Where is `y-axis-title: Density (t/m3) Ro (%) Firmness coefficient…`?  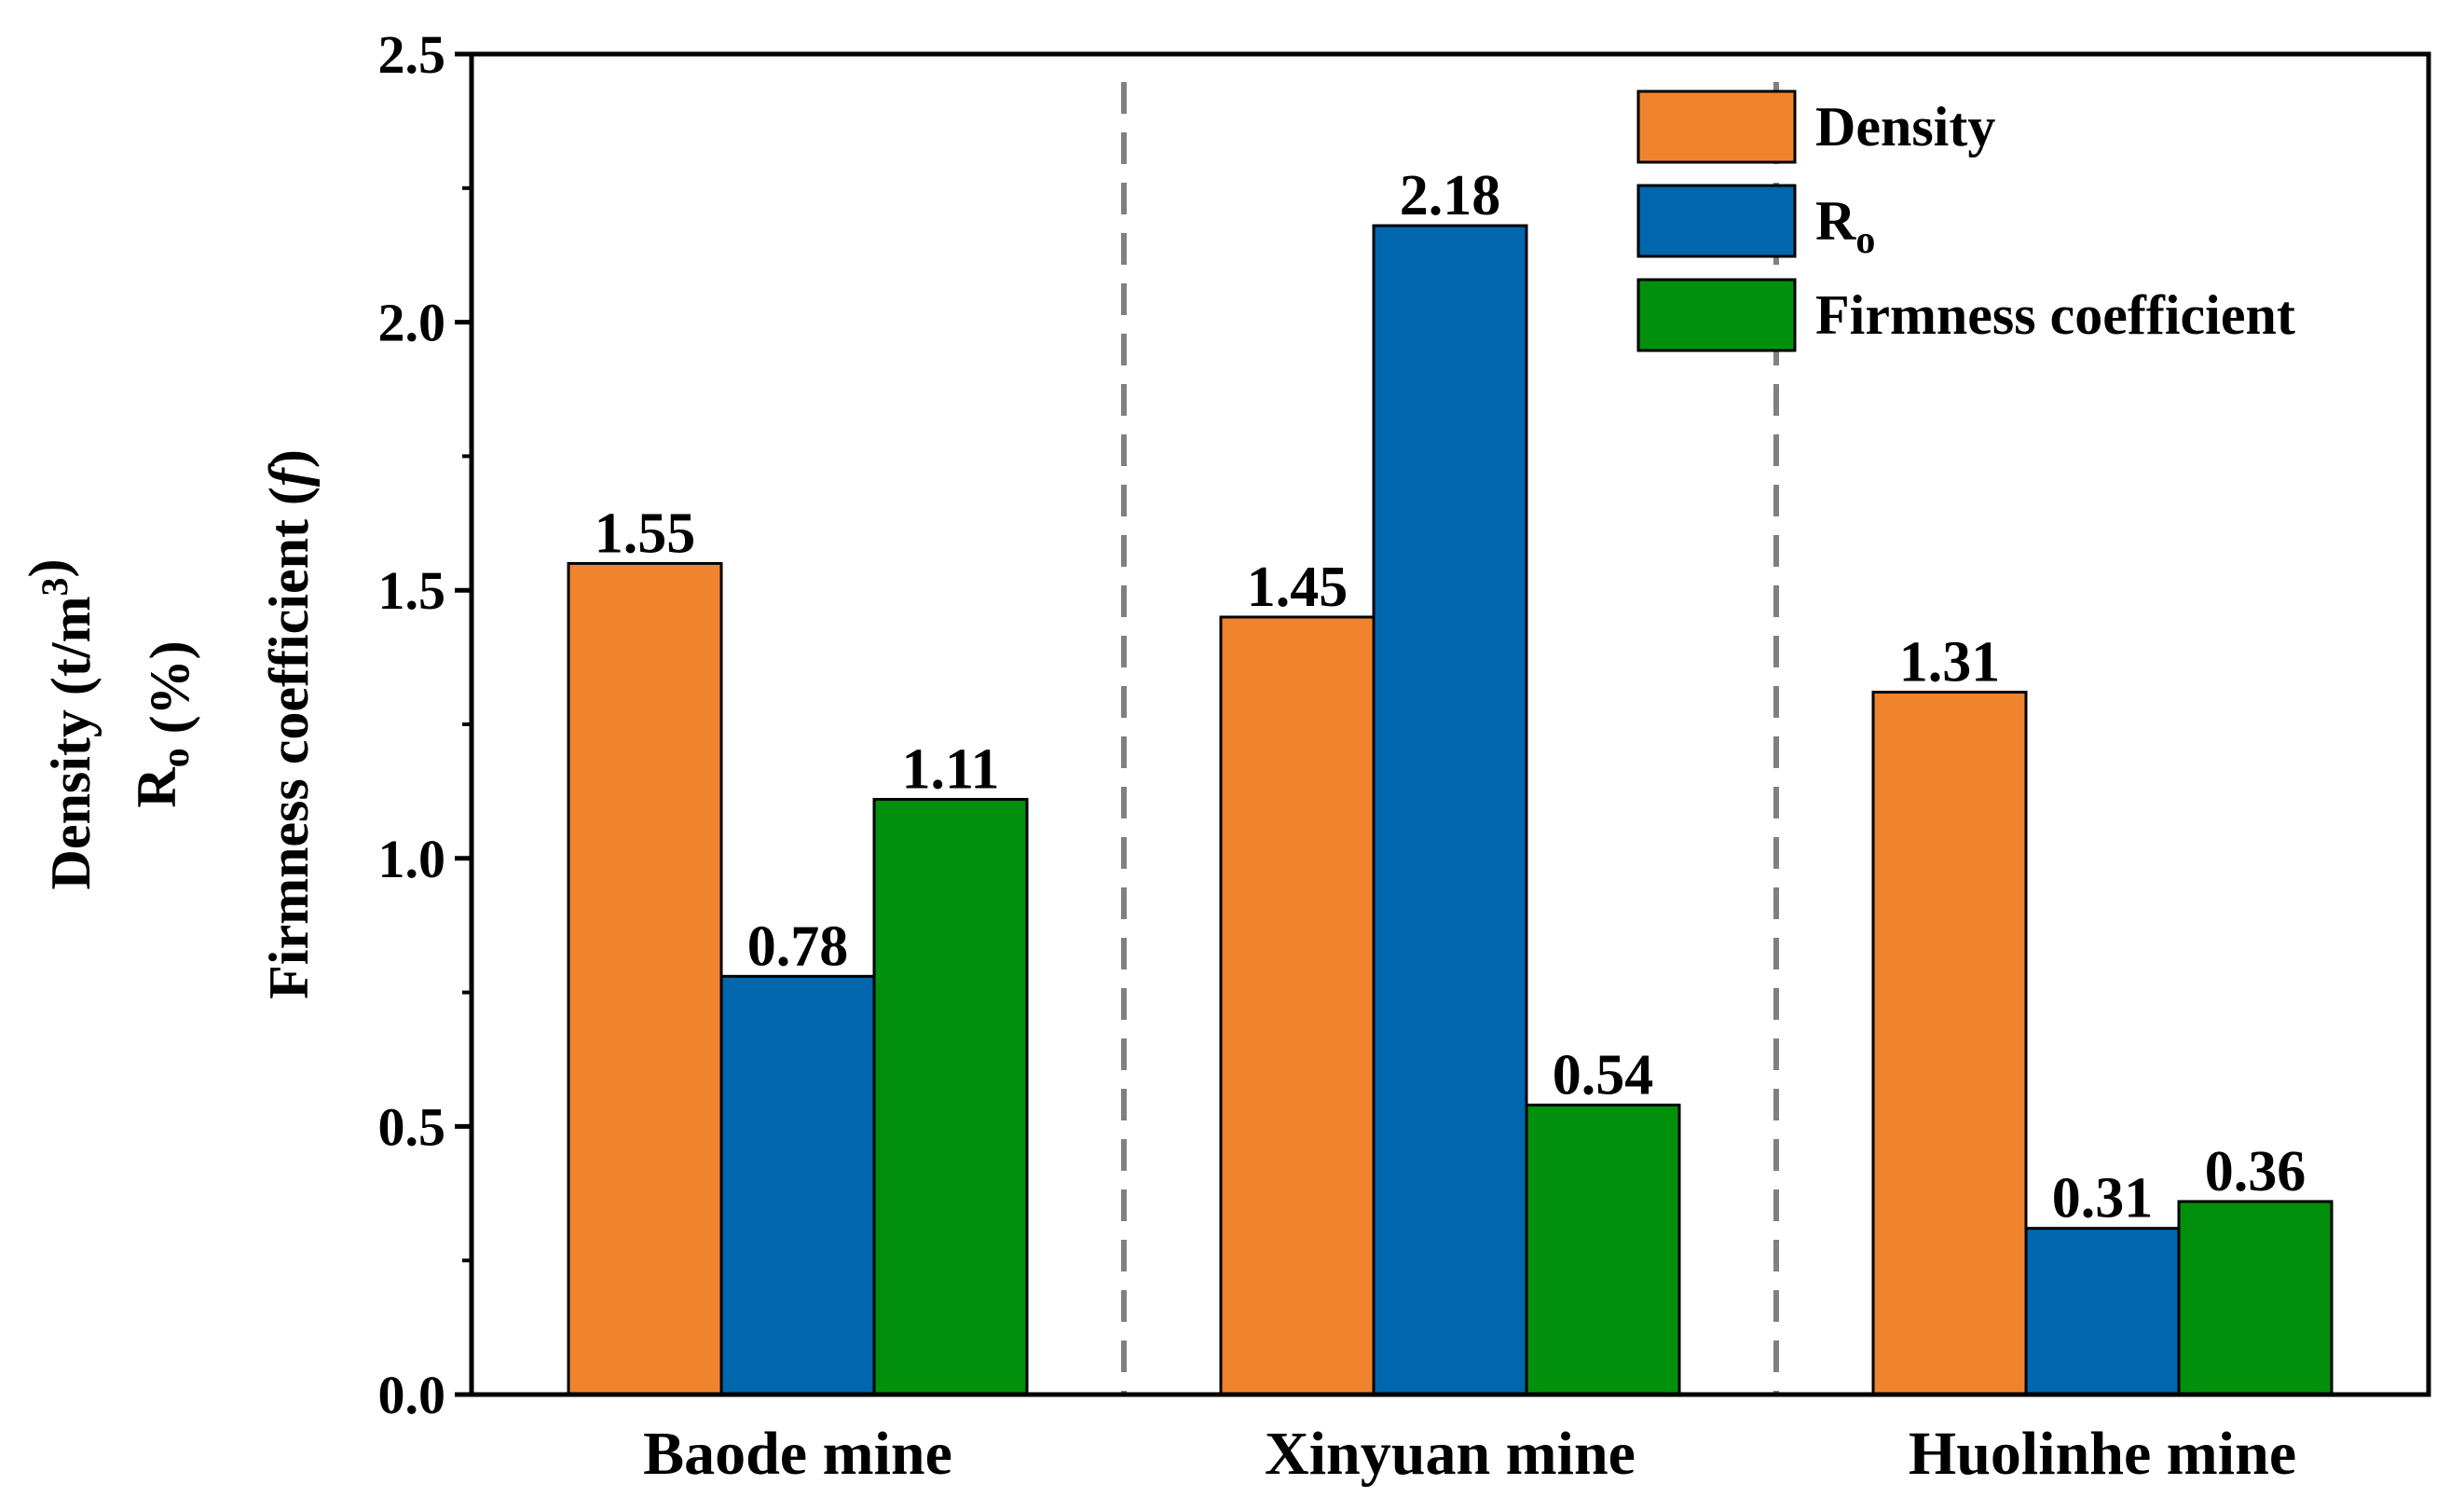 y-axis-title: Density (t/m3) Ro (%) Firmness coefficient… is located at coordinates (169, 724).